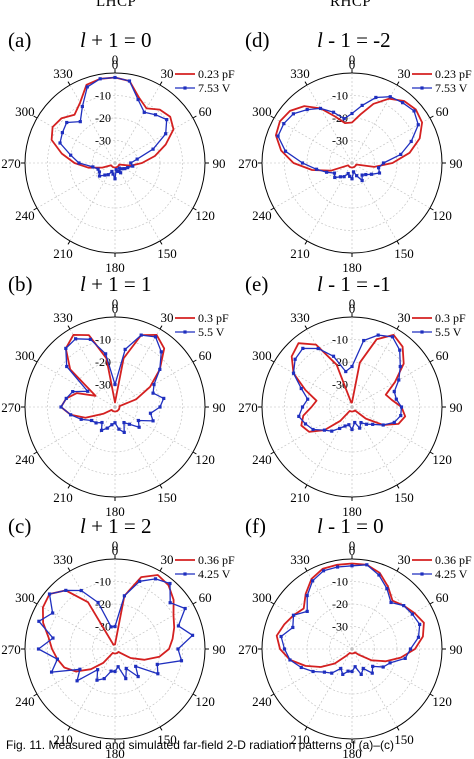 The width and height of the screenshot is (474, 759). Describe the element at coordinates (116, 5) in the screenshot. I see `lhcp-header: LHCP` at that location.